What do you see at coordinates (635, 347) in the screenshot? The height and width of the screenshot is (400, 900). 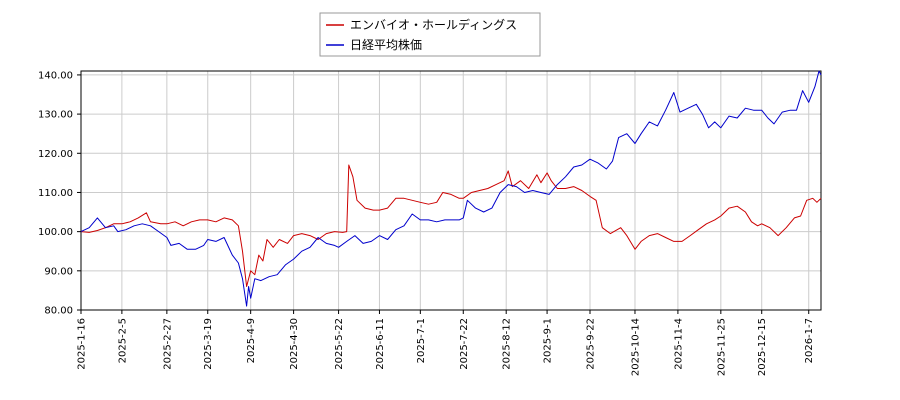 I see `x-tick-label: 2025-10-14` at bounding box center [635, 347].